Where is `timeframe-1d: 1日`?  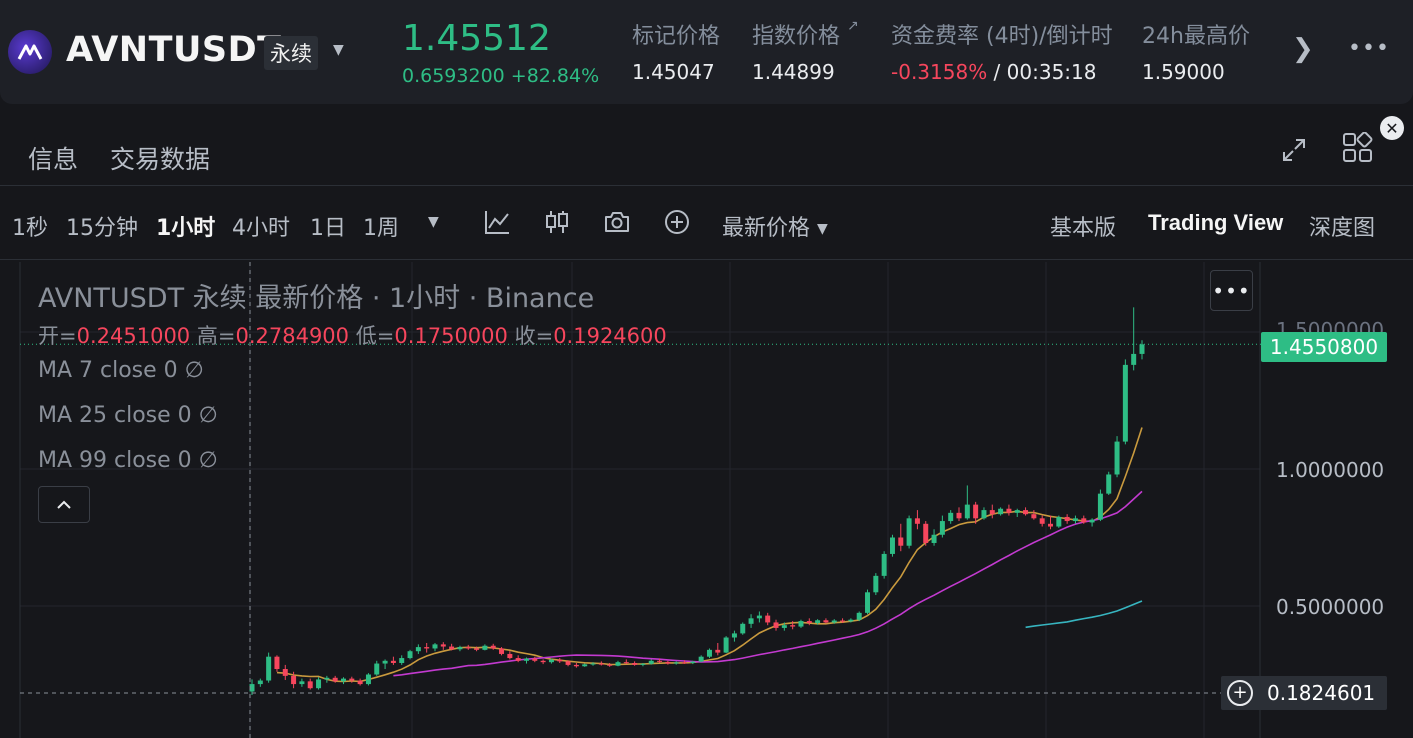 timeframe-1d: 1日 is located at coordinates (328, 228).